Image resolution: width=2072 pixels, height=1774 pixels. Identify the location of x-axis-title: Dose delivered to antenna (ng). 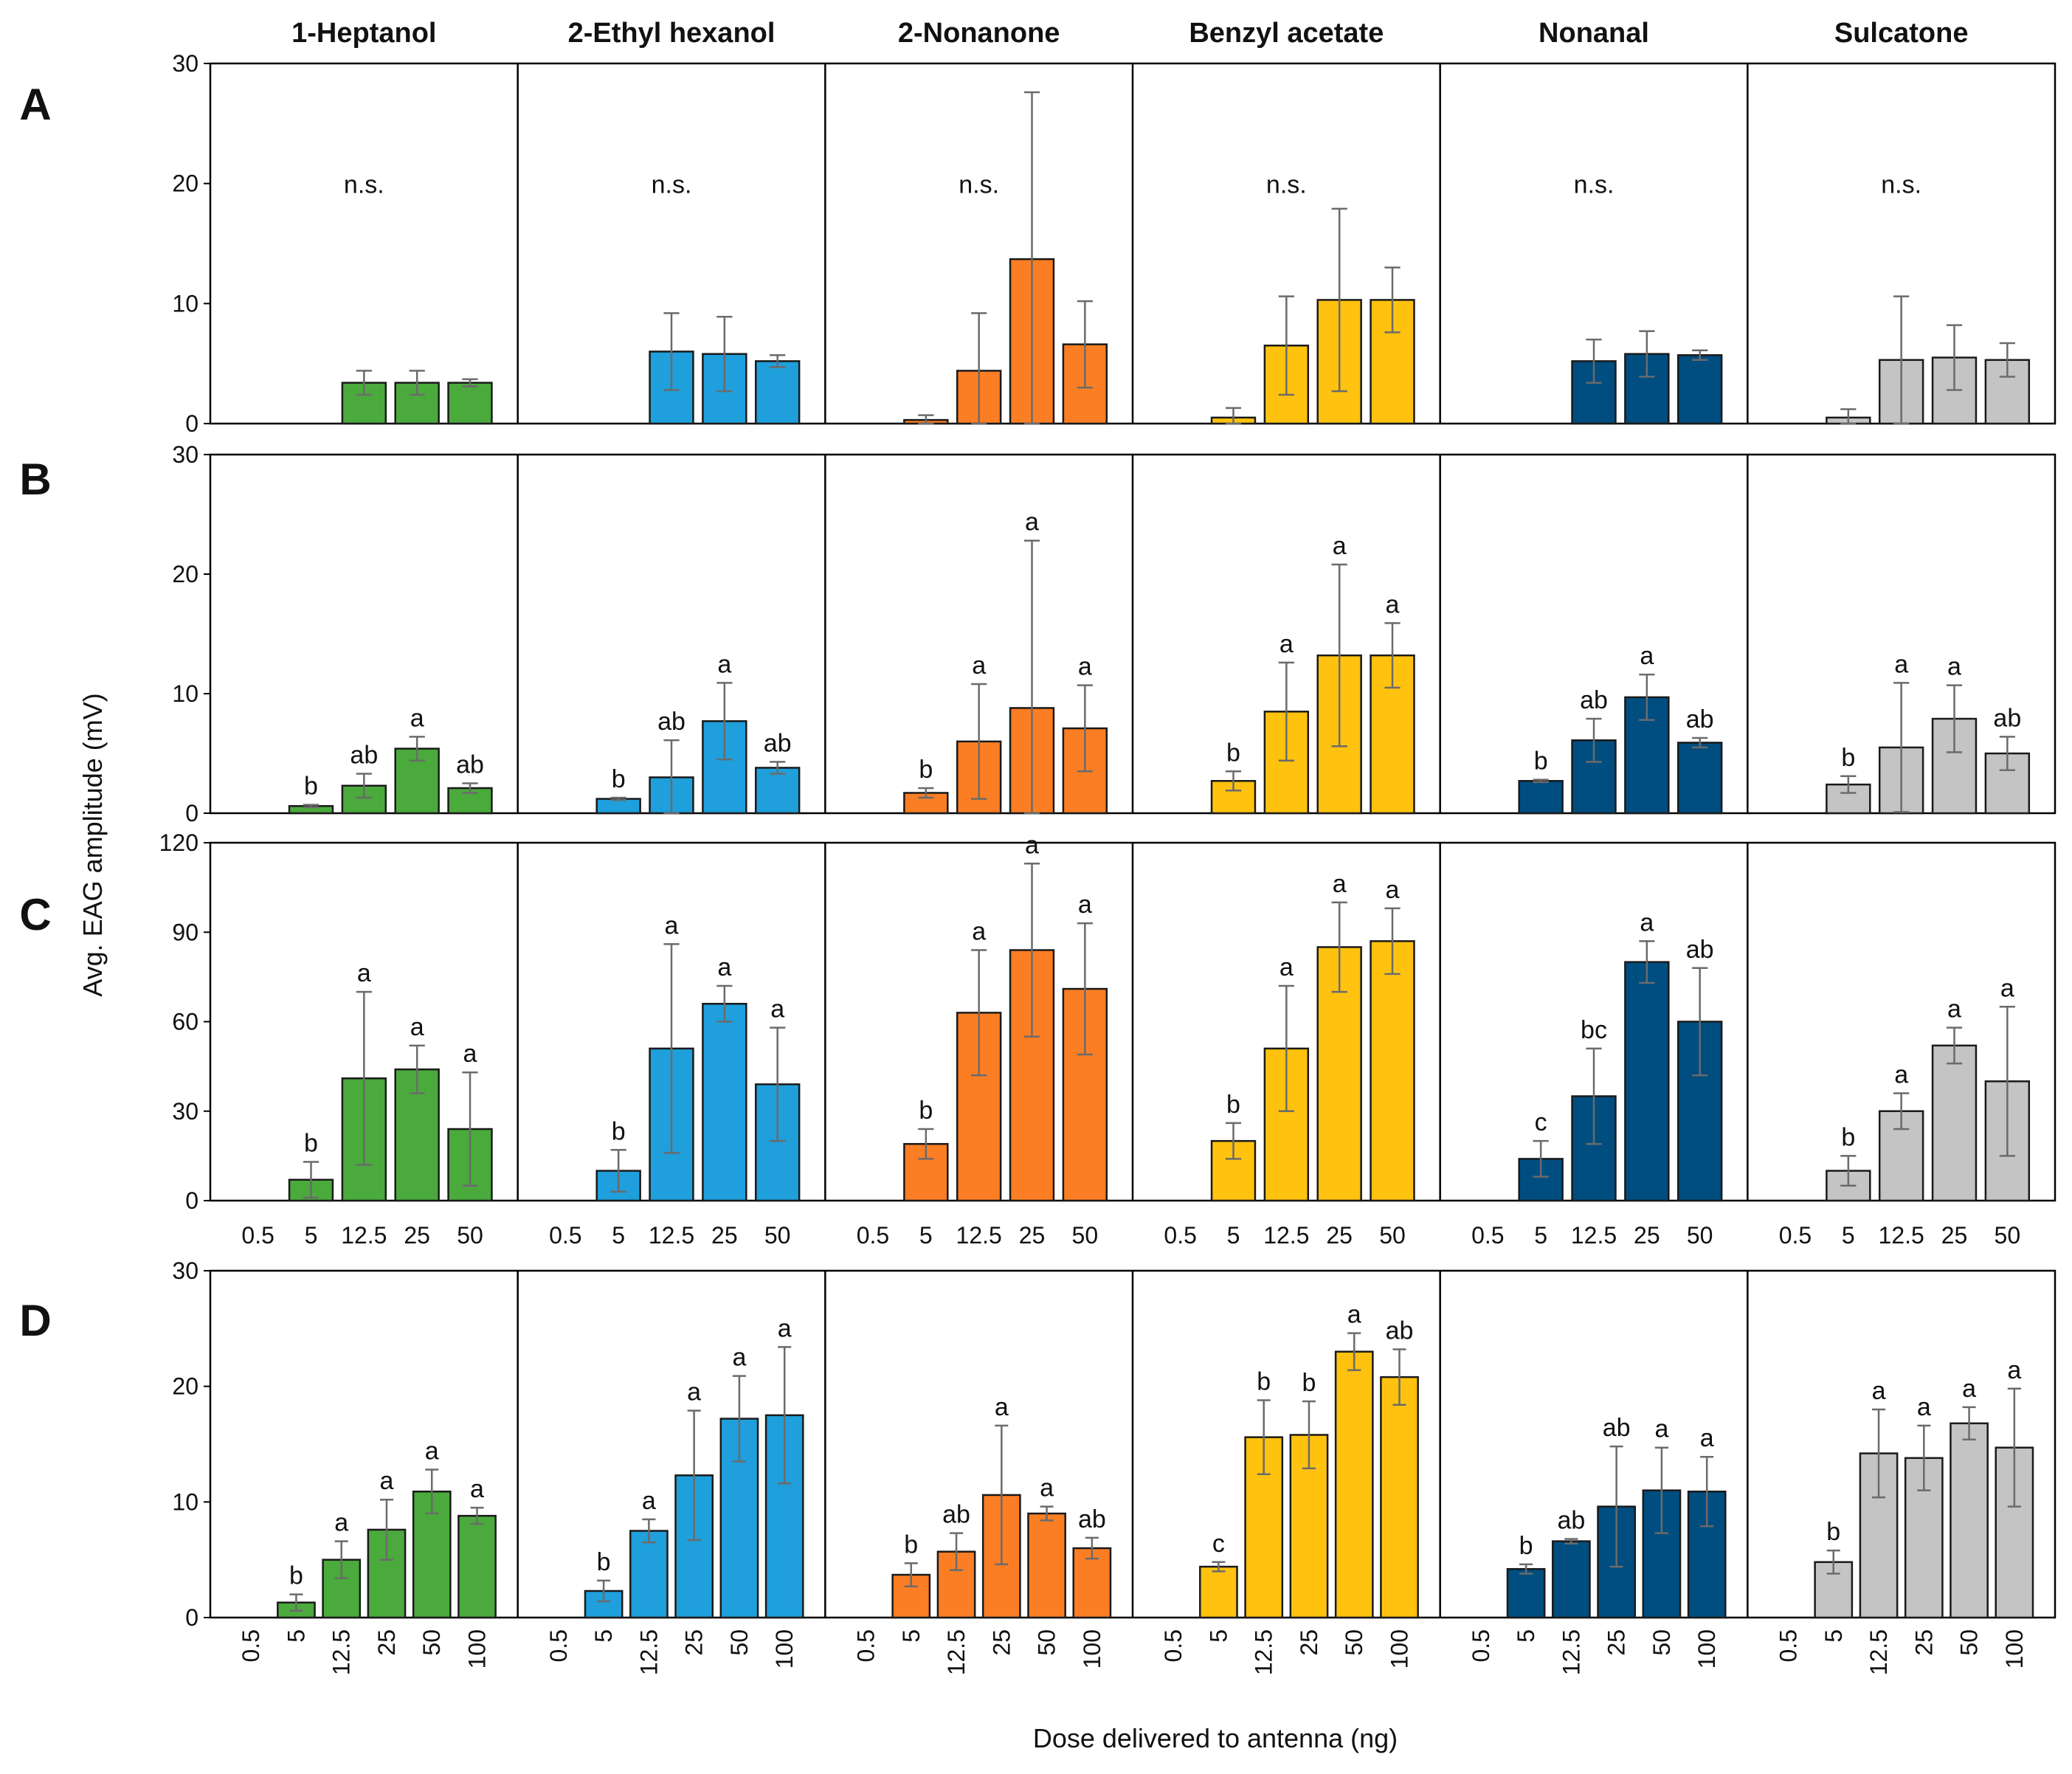
(1215, 1738).